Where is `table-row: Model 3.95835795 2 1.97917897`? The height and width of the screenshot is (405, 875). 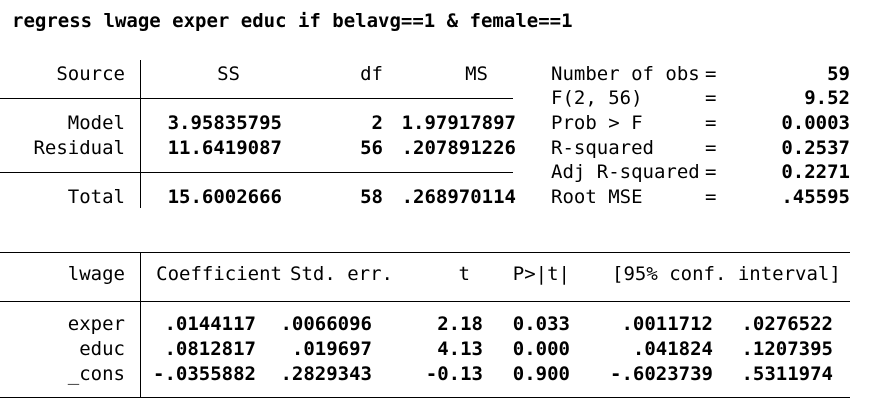
table-row: Model 3.95835795 2 1.97917897 is located at coordinates (437, 123).